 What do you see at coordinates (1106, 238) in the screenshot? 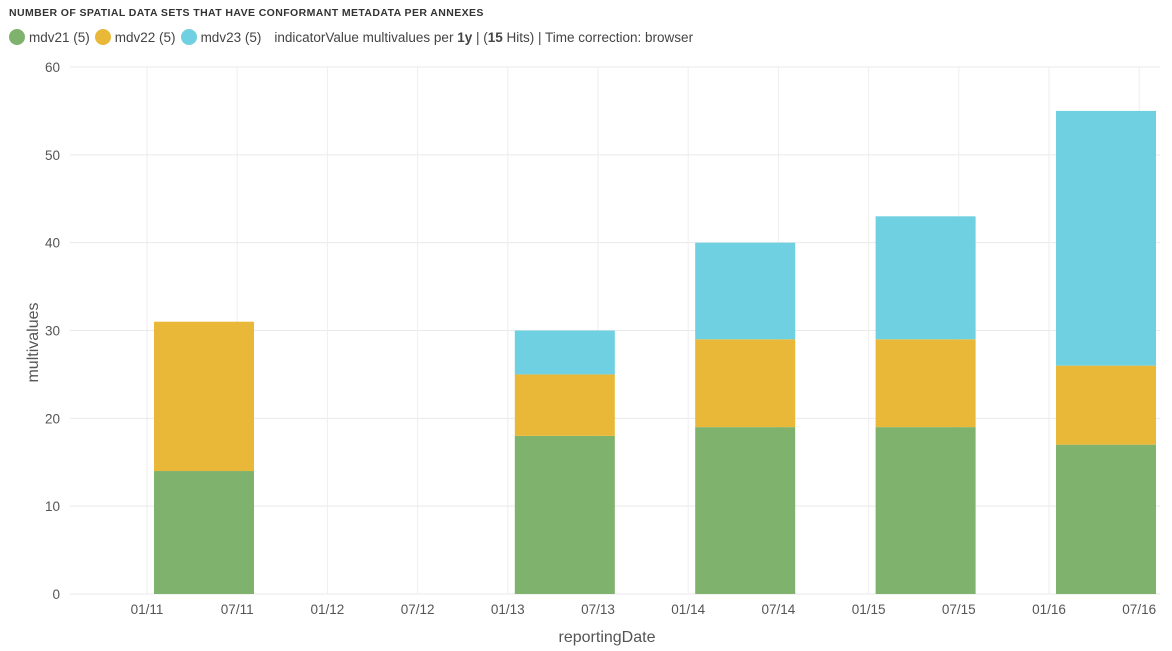
I see `bar-mdv23-2016` at bounding box center [1106, 238].